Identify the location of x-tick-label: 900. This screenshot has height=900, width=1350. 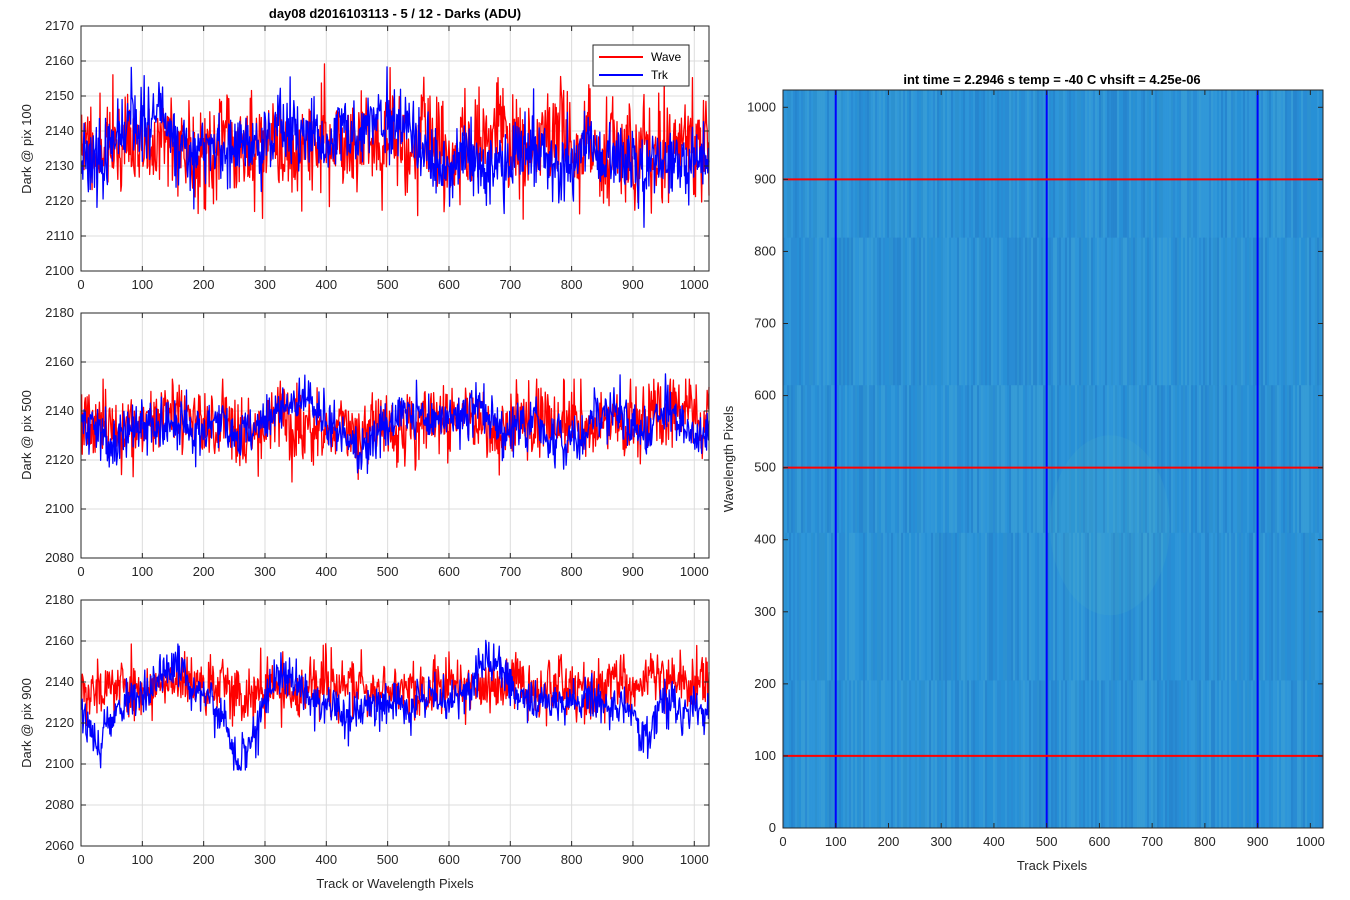
(1258, 841).